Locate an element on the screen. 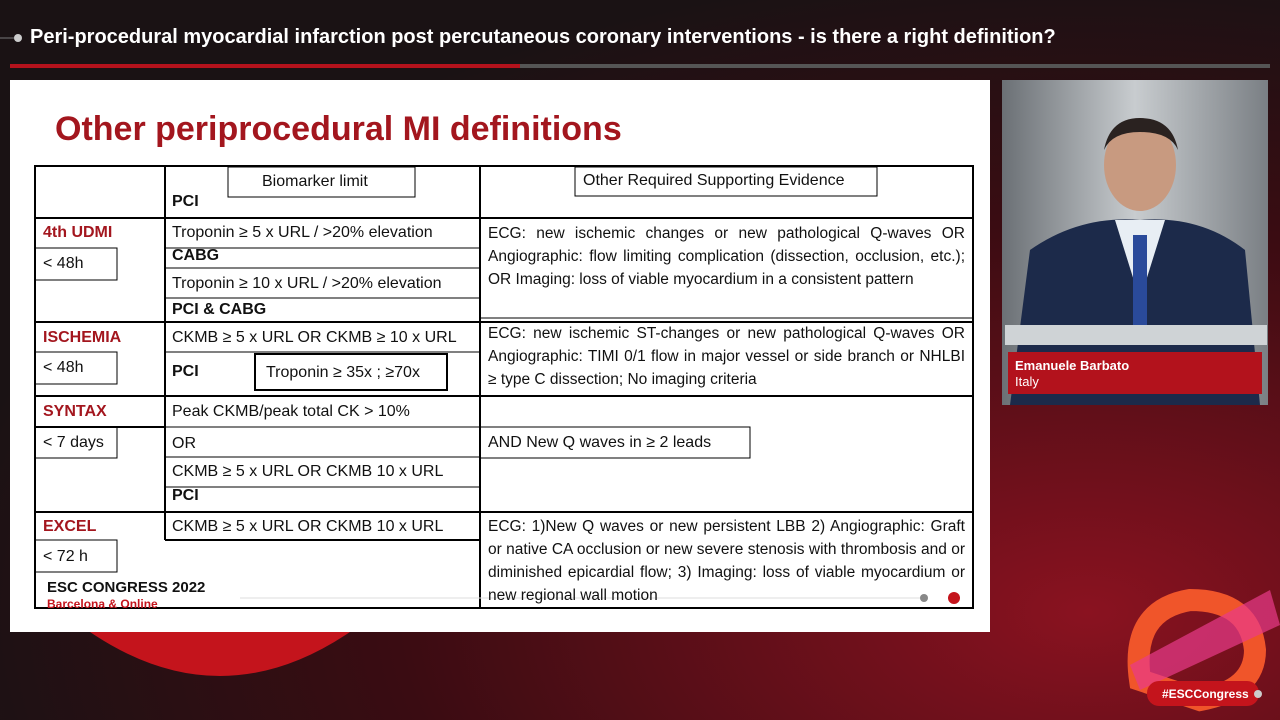 This screenshot has height=720, width=1280. biomarker-text: Troponin ≥ 35x ; ≥70x is located at coordinates (343, 372).